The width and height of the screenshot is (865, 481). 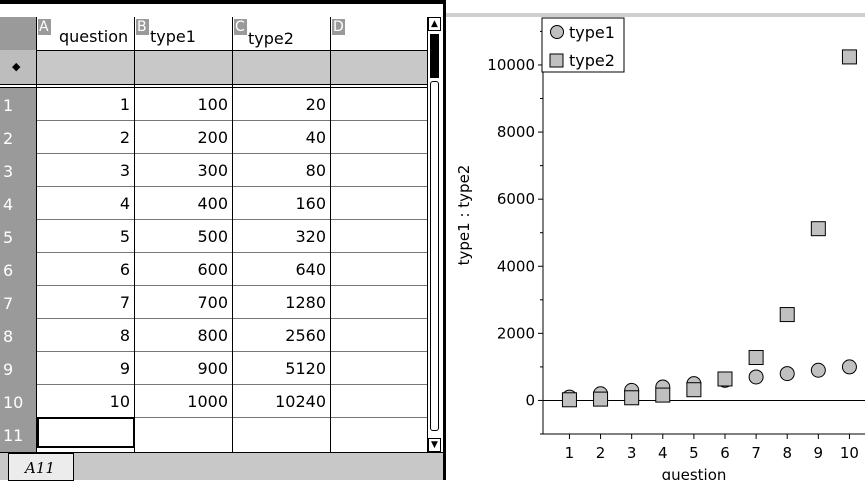 What do you see at coordinates (18, 33) in the screenshot?
I see `corner-header` at bounding box center [18, 33].